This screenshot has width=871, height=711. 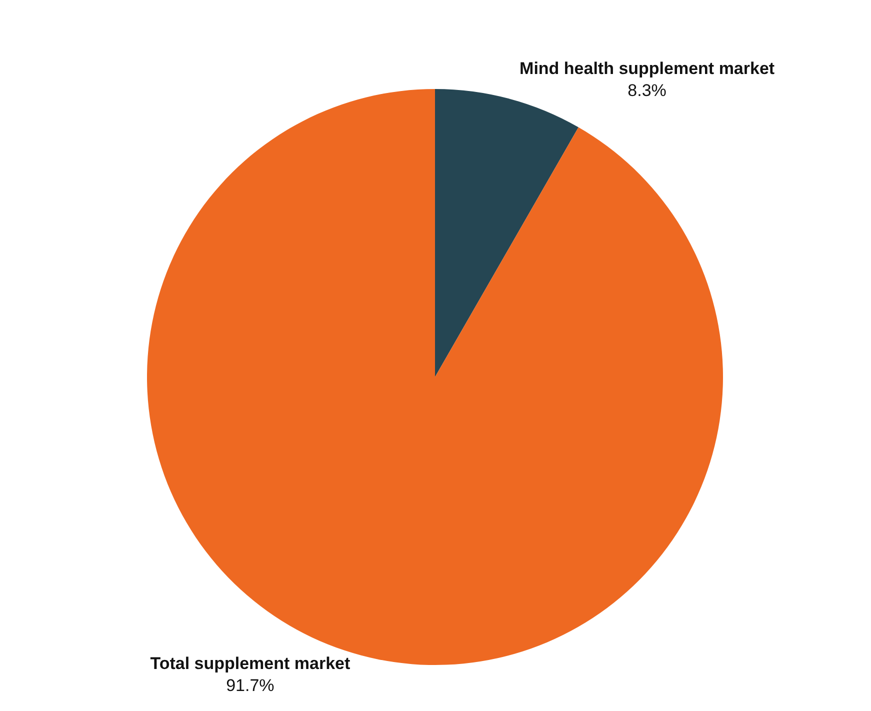 What do you see at coordinates (250, 663) in the screenshot?
I see `slice-label: Total supplement market` at bounding box center [250, 663].